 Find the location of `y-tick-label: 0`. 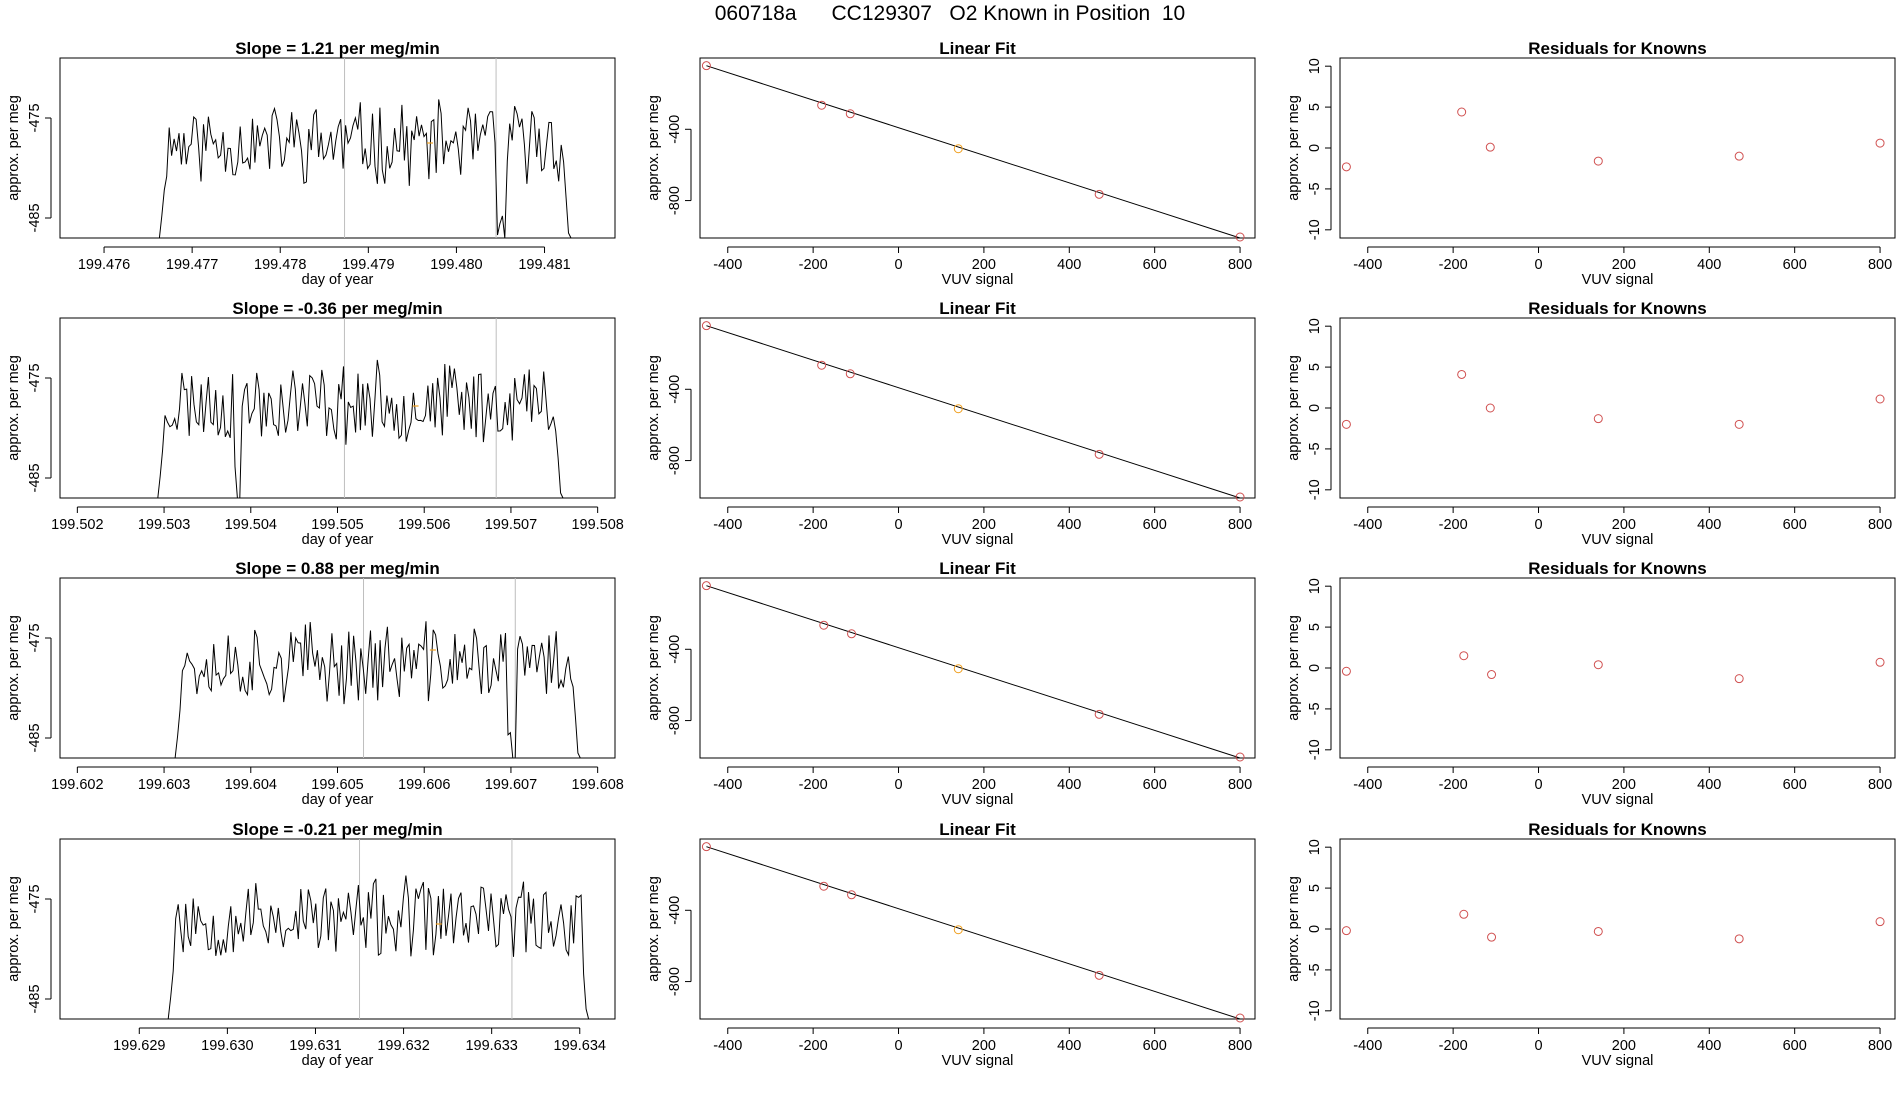

y-tick-label: 0 is located at coordinates (1315, 668).